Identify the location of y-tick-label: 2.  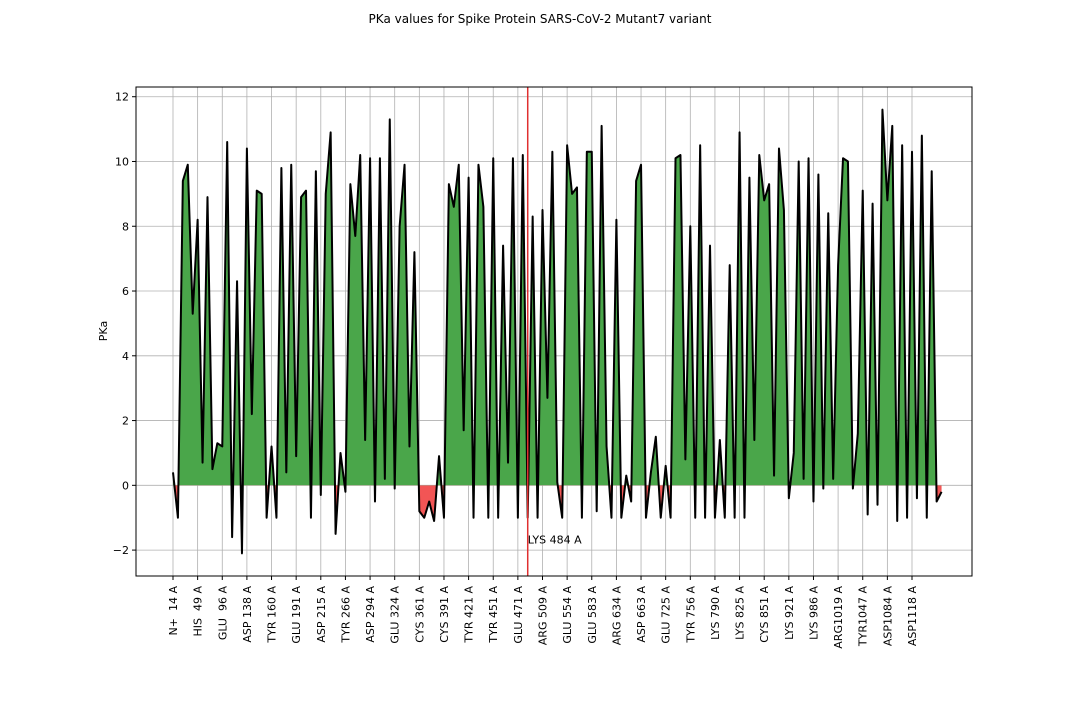
(125, 421).